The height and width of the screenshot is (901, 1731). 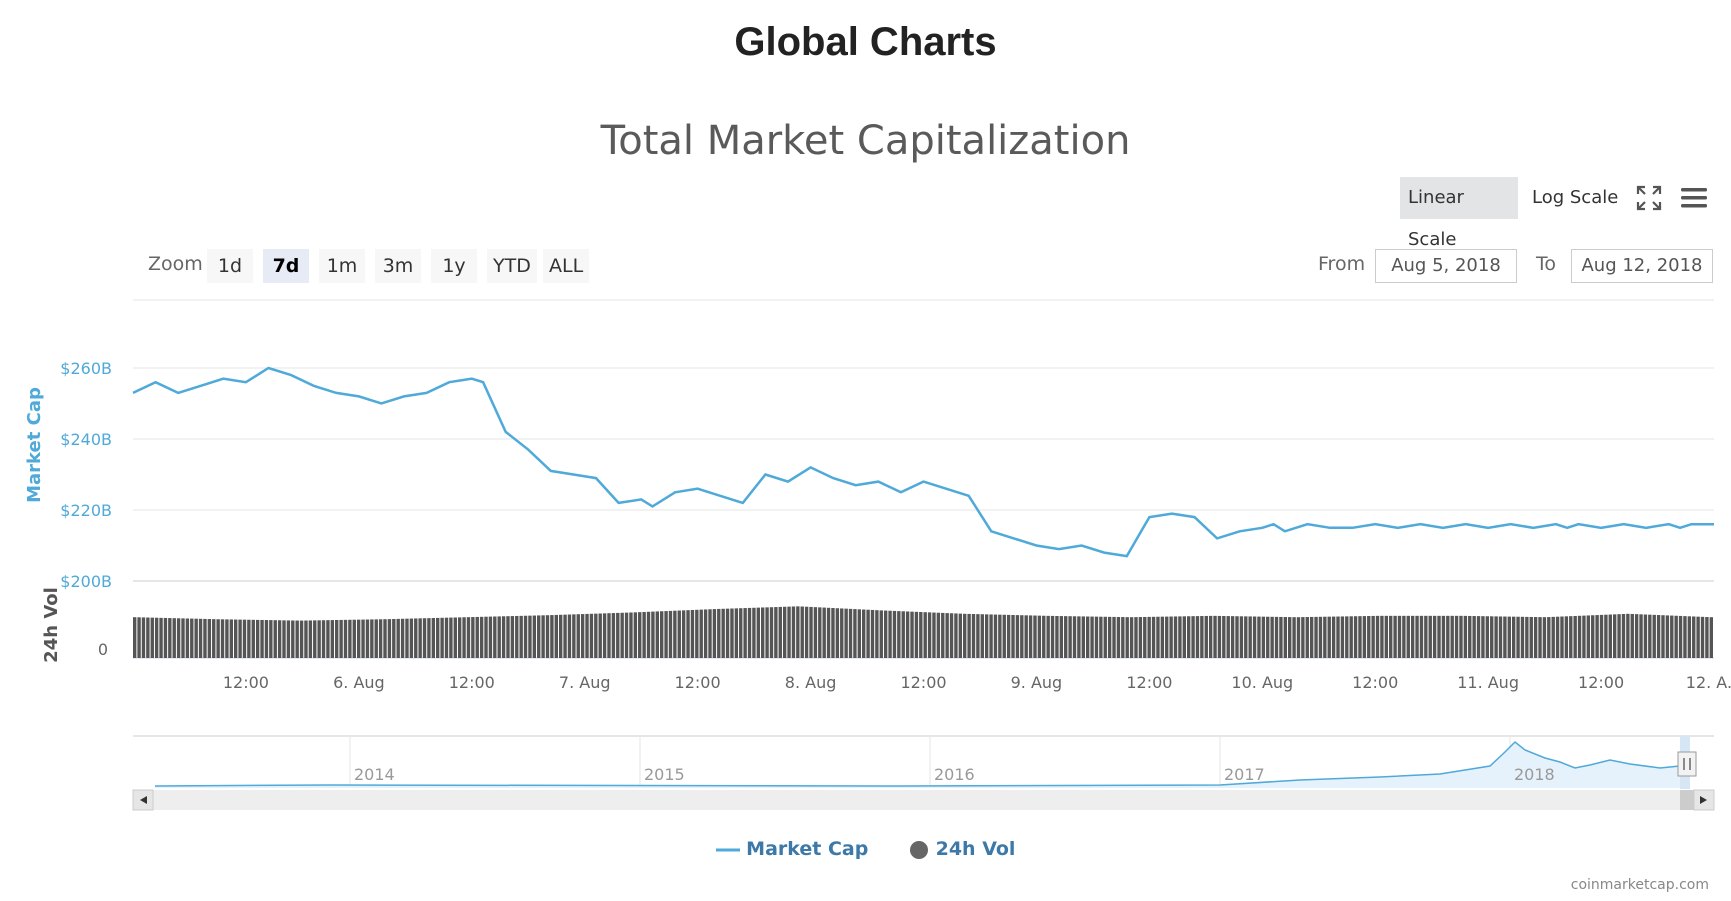 What do you see at coordinates (1649, 198) in the screenshot?
I see `fullscreen-icon` at bounding box center [1649, 198].